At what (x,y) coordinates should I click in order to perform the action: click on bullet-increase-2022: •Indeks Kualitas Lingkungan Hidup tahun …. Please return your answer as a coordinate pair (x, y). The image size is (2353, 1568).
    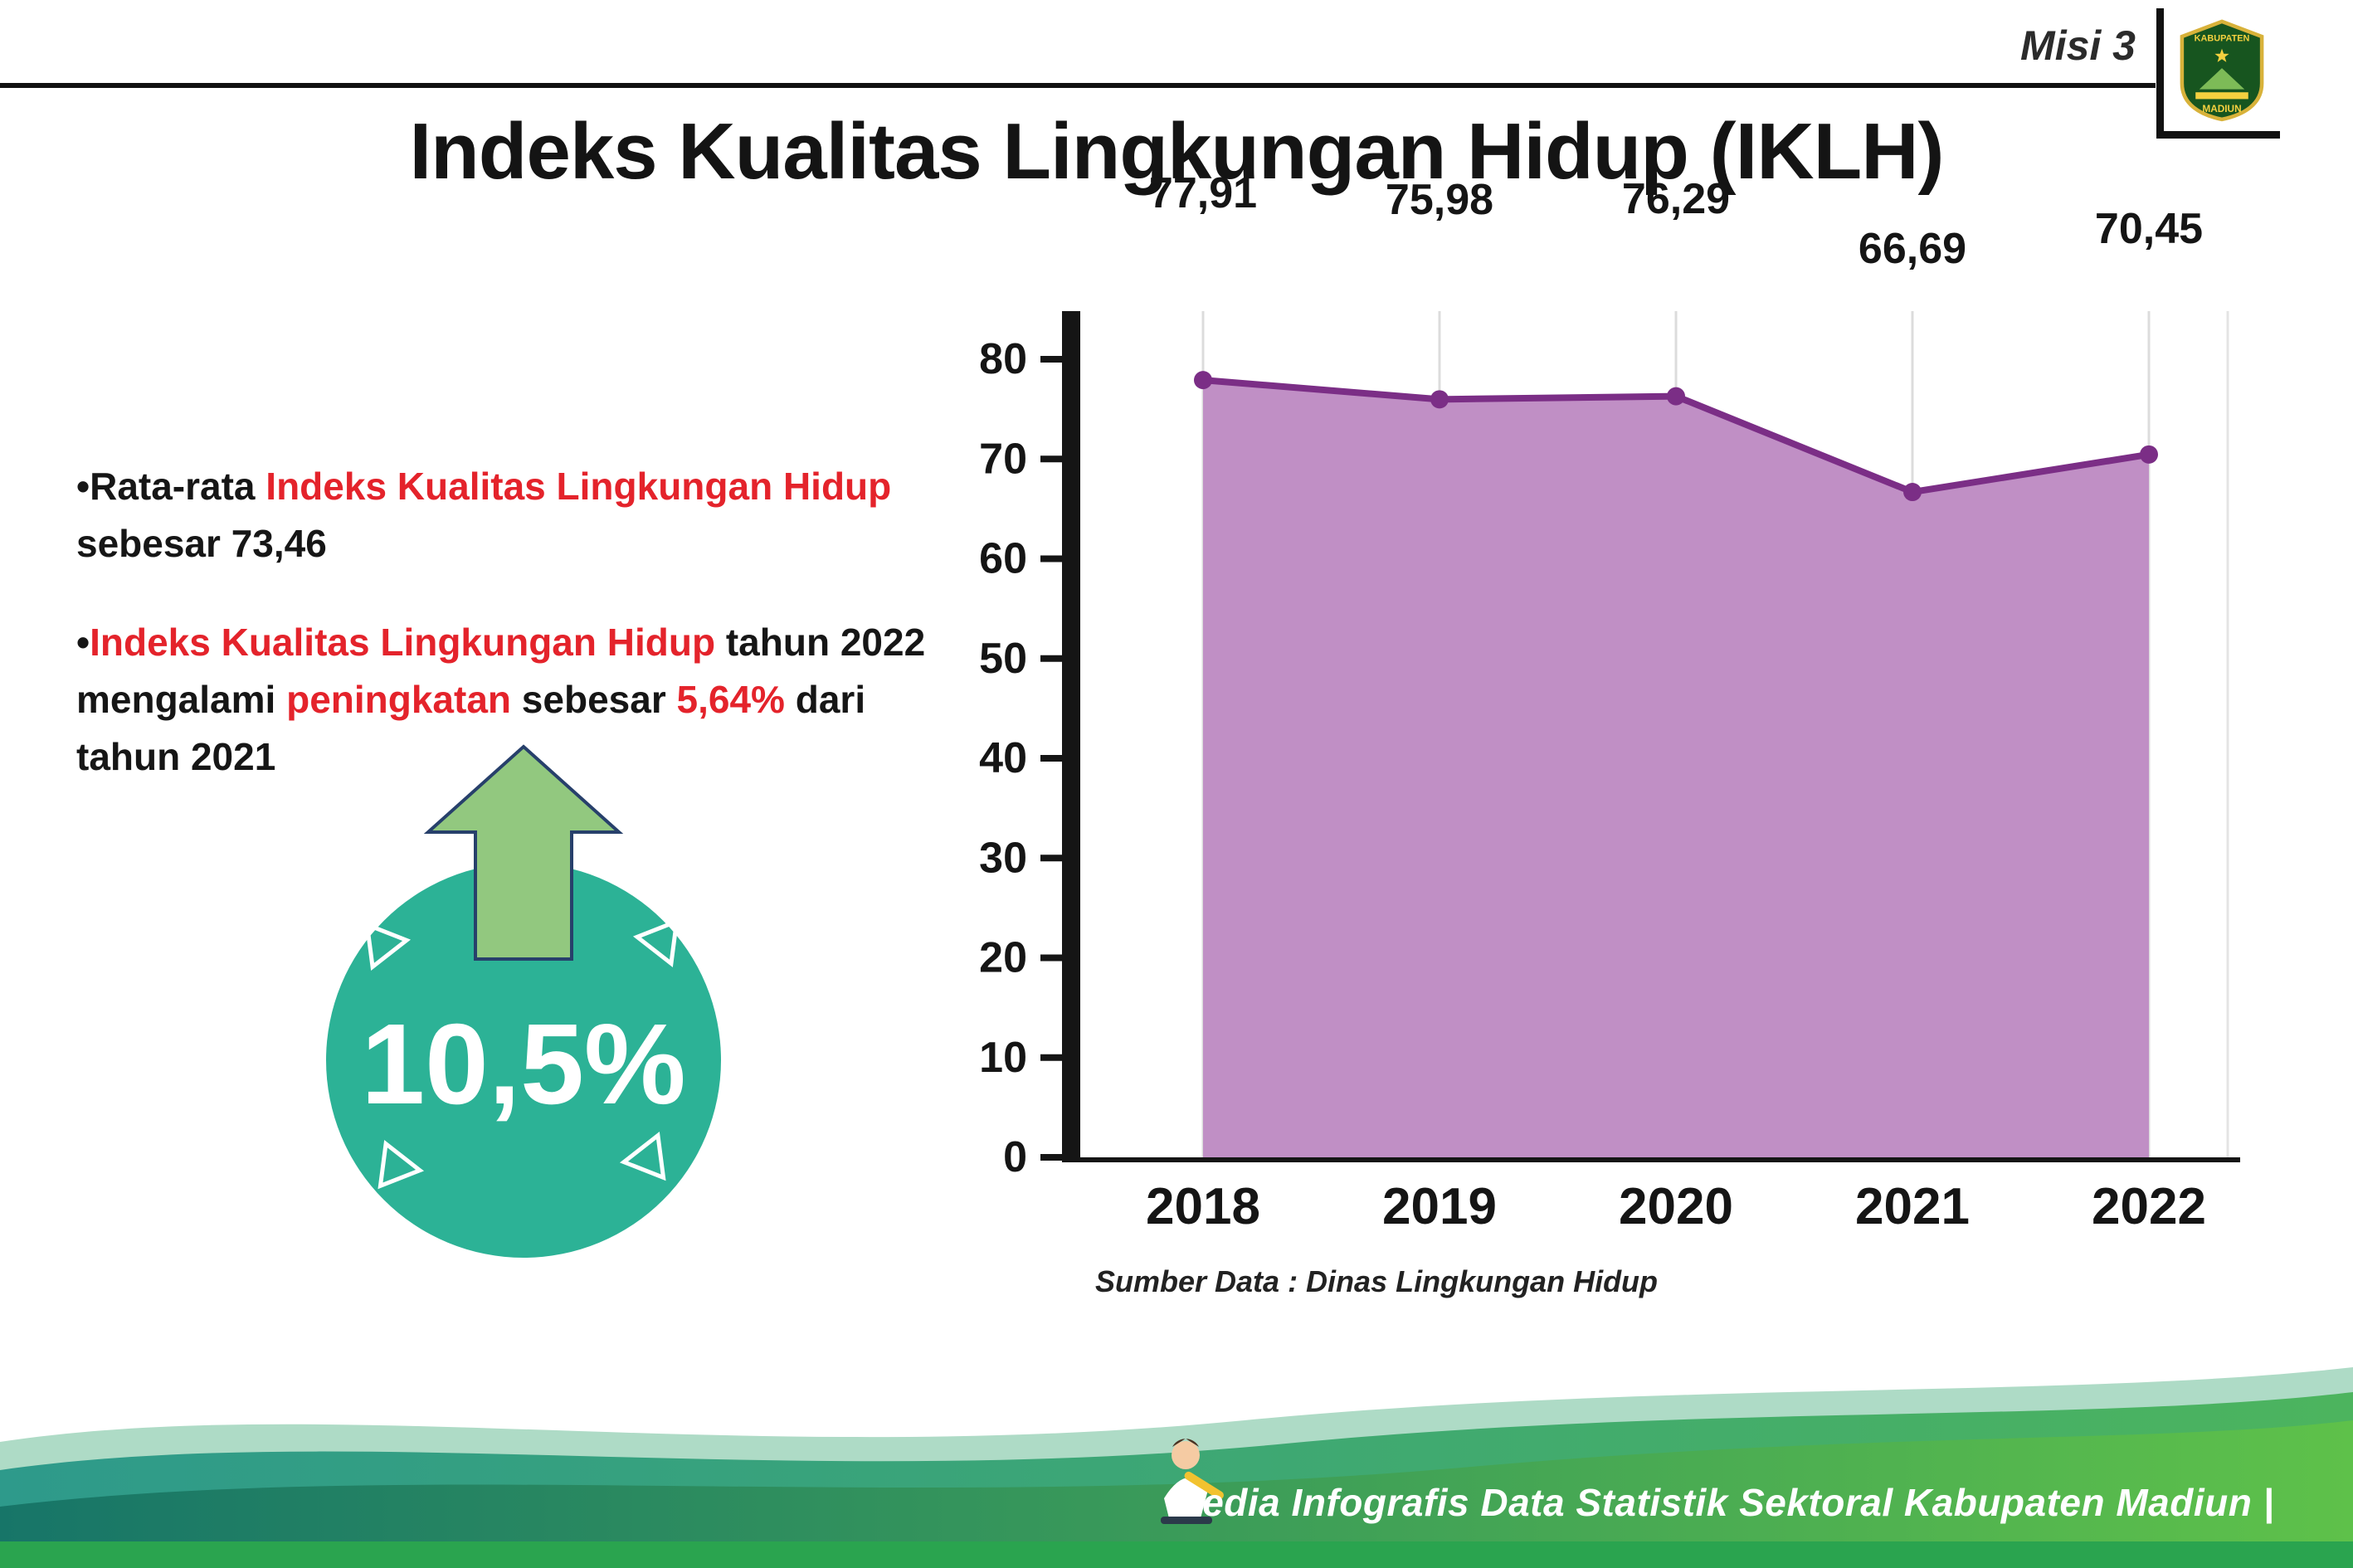
    Looking at the image, I should click on (509, 700).